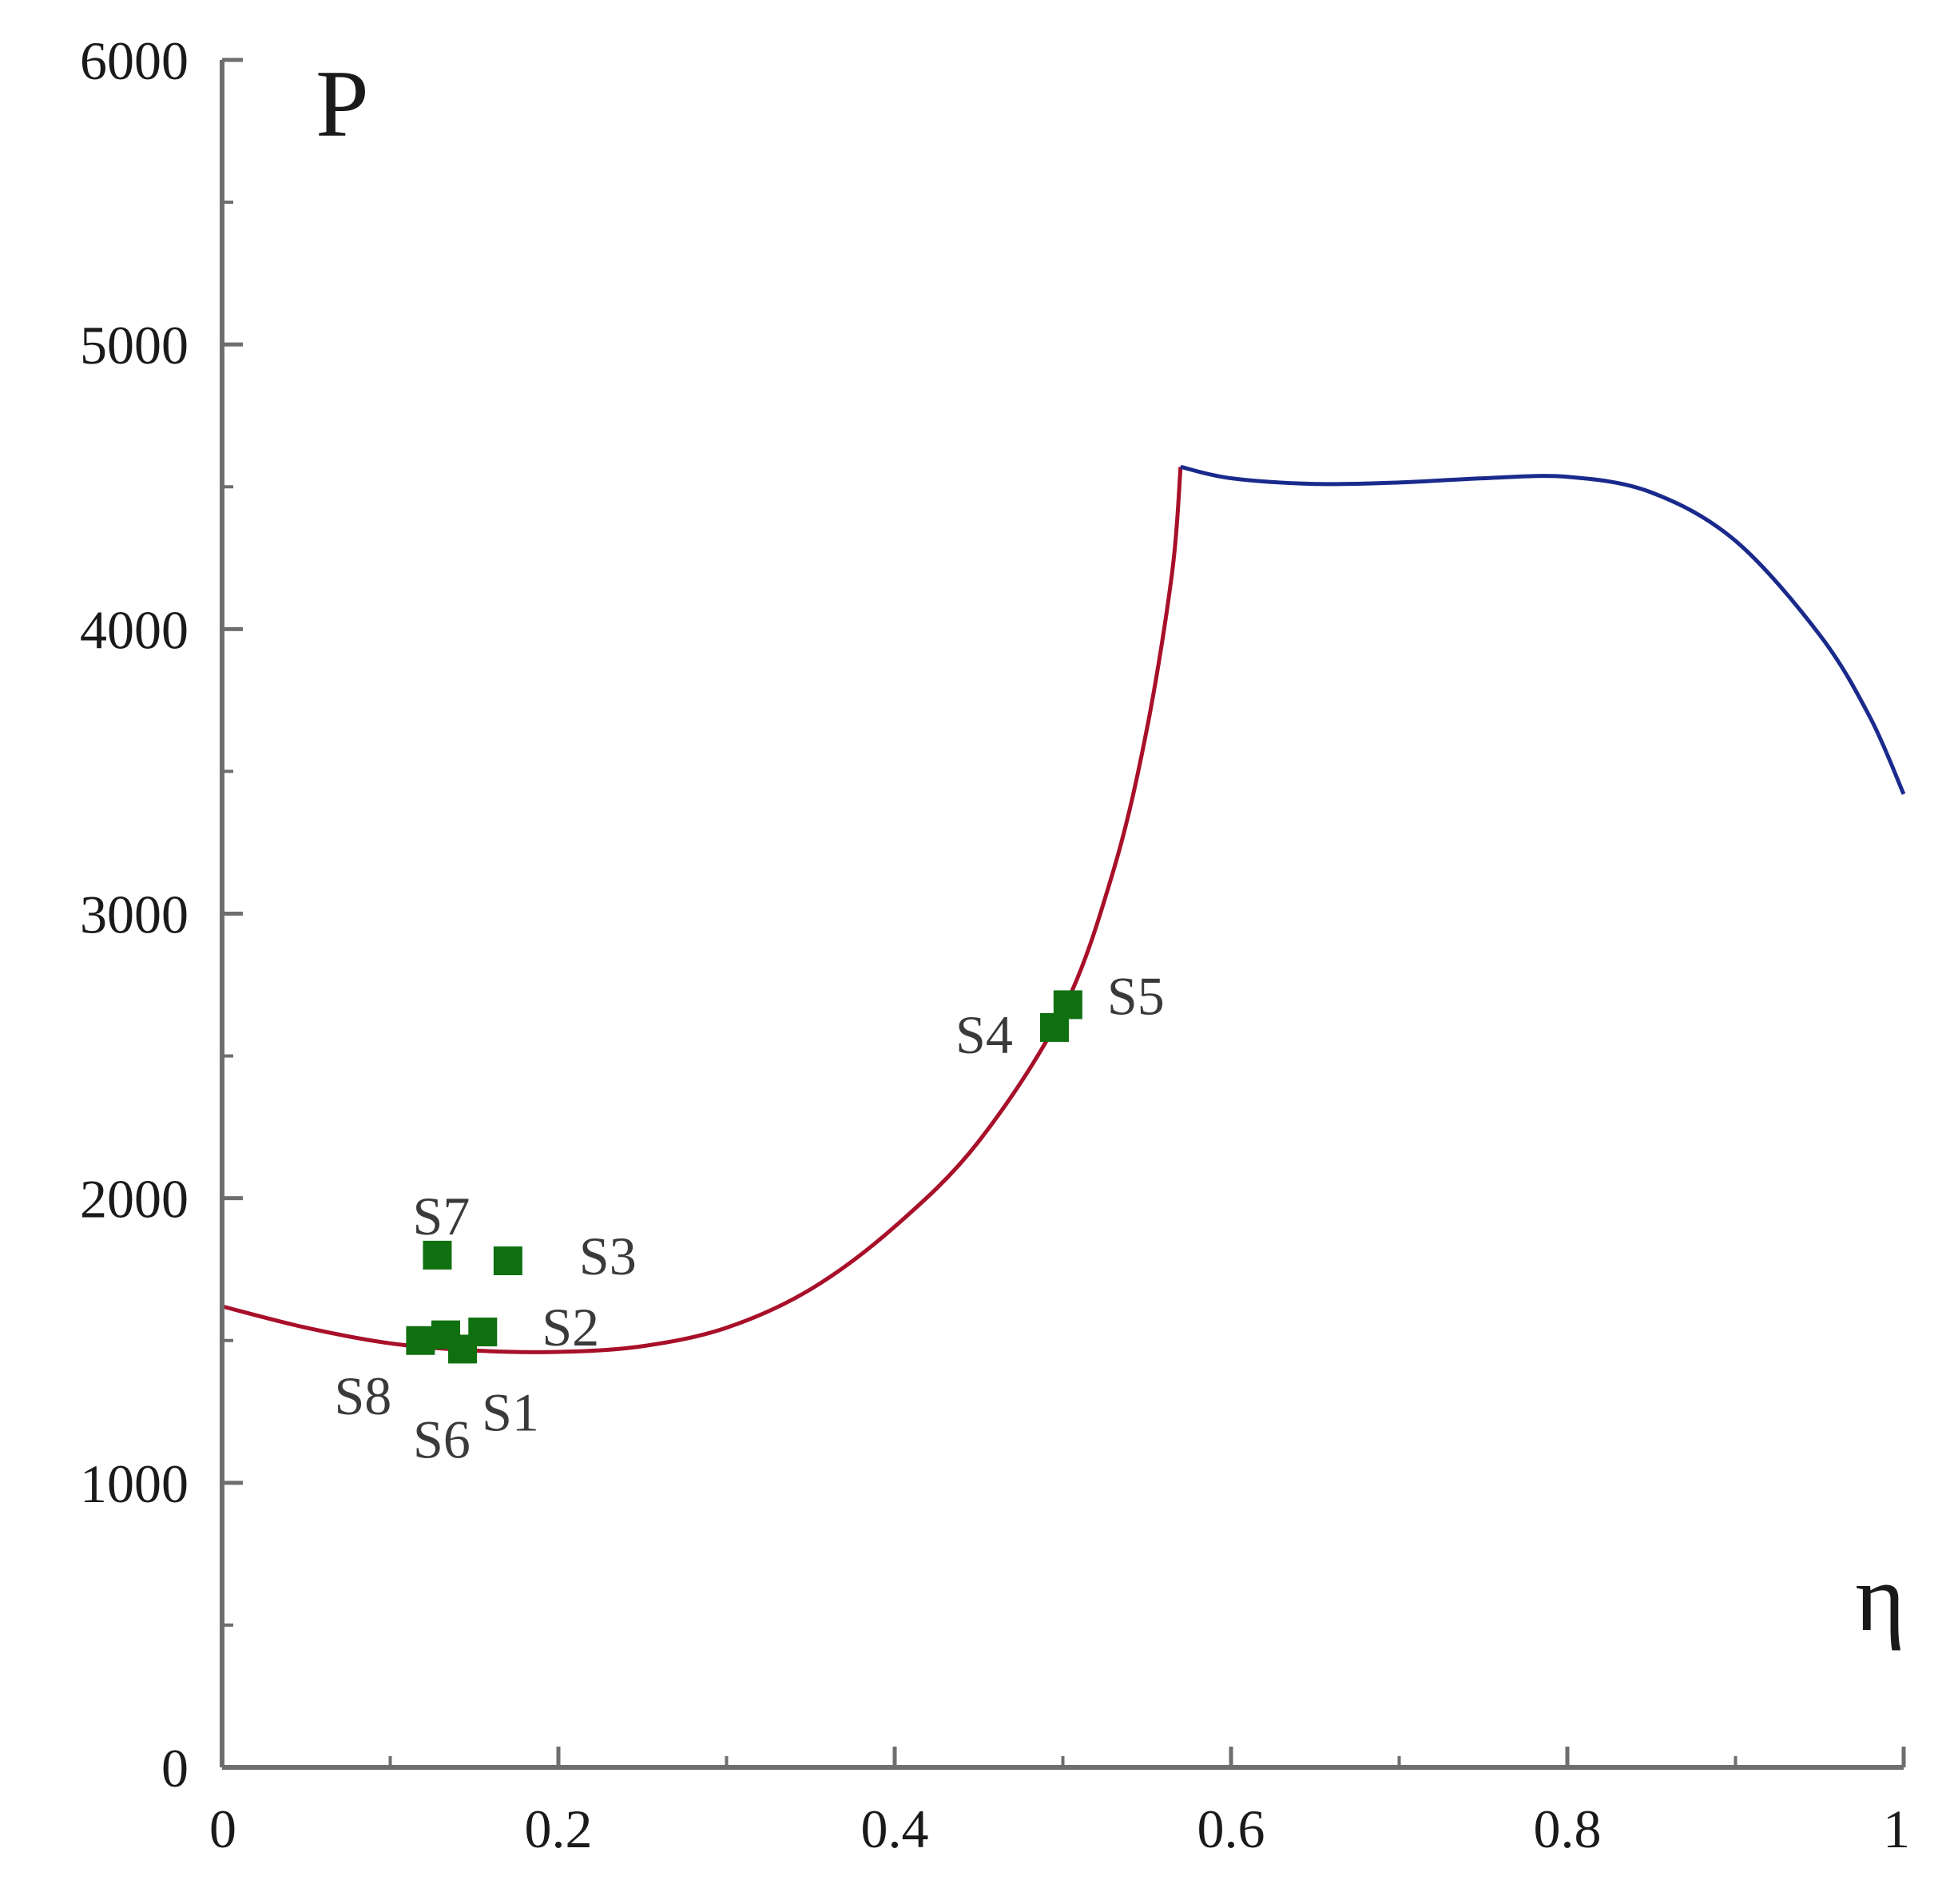  I want to click on y-tick-label: 5000, so click(134, 345).